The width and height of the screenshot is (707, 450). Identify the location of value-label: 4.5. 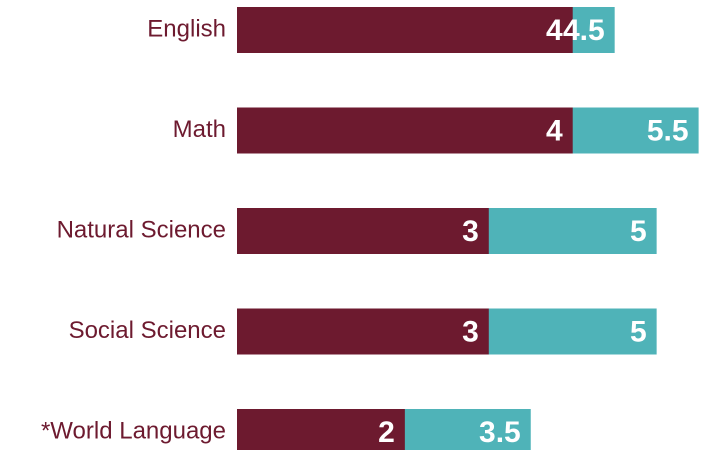
(584, 30).